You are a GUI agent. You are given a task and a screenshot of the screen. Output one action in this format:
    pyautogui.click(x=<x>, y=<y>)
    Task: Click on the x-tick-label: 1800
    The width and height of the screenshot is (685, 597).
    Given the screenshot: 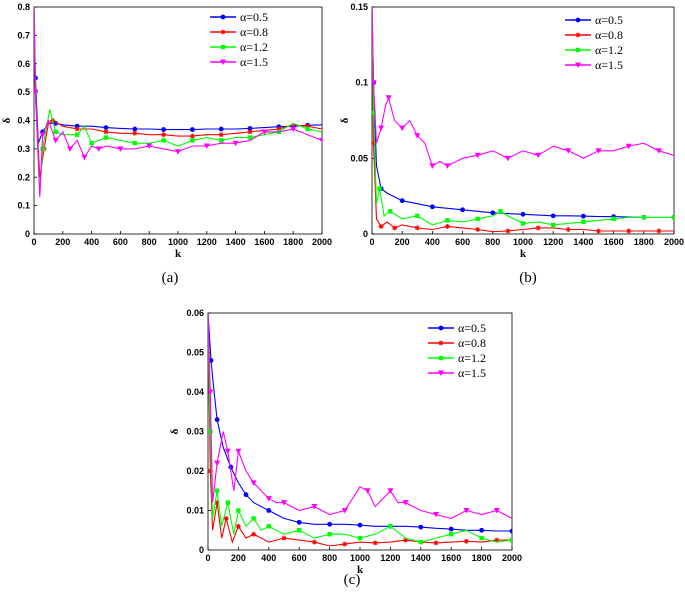 What is the action you would take?
    pyautogui.click(x=644, y=242)
    